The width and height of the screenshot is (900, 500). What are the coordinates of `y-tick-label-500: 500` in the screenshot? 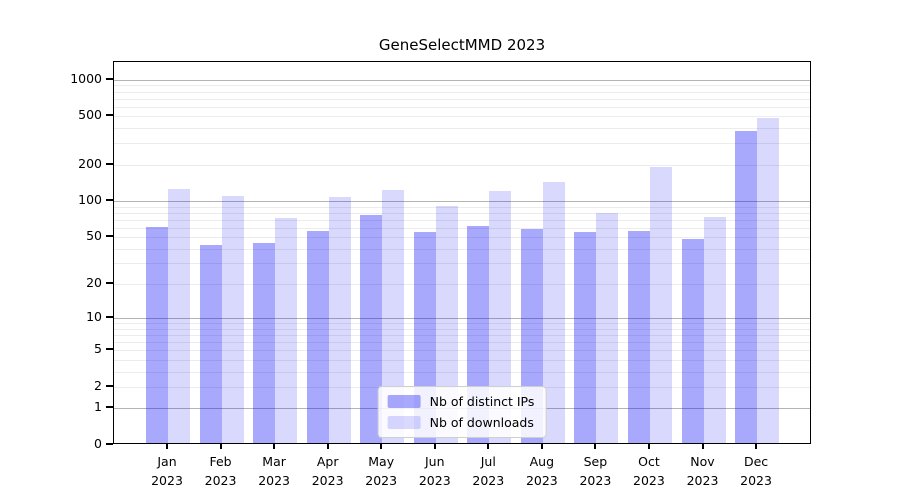 It's located at (90, 115).